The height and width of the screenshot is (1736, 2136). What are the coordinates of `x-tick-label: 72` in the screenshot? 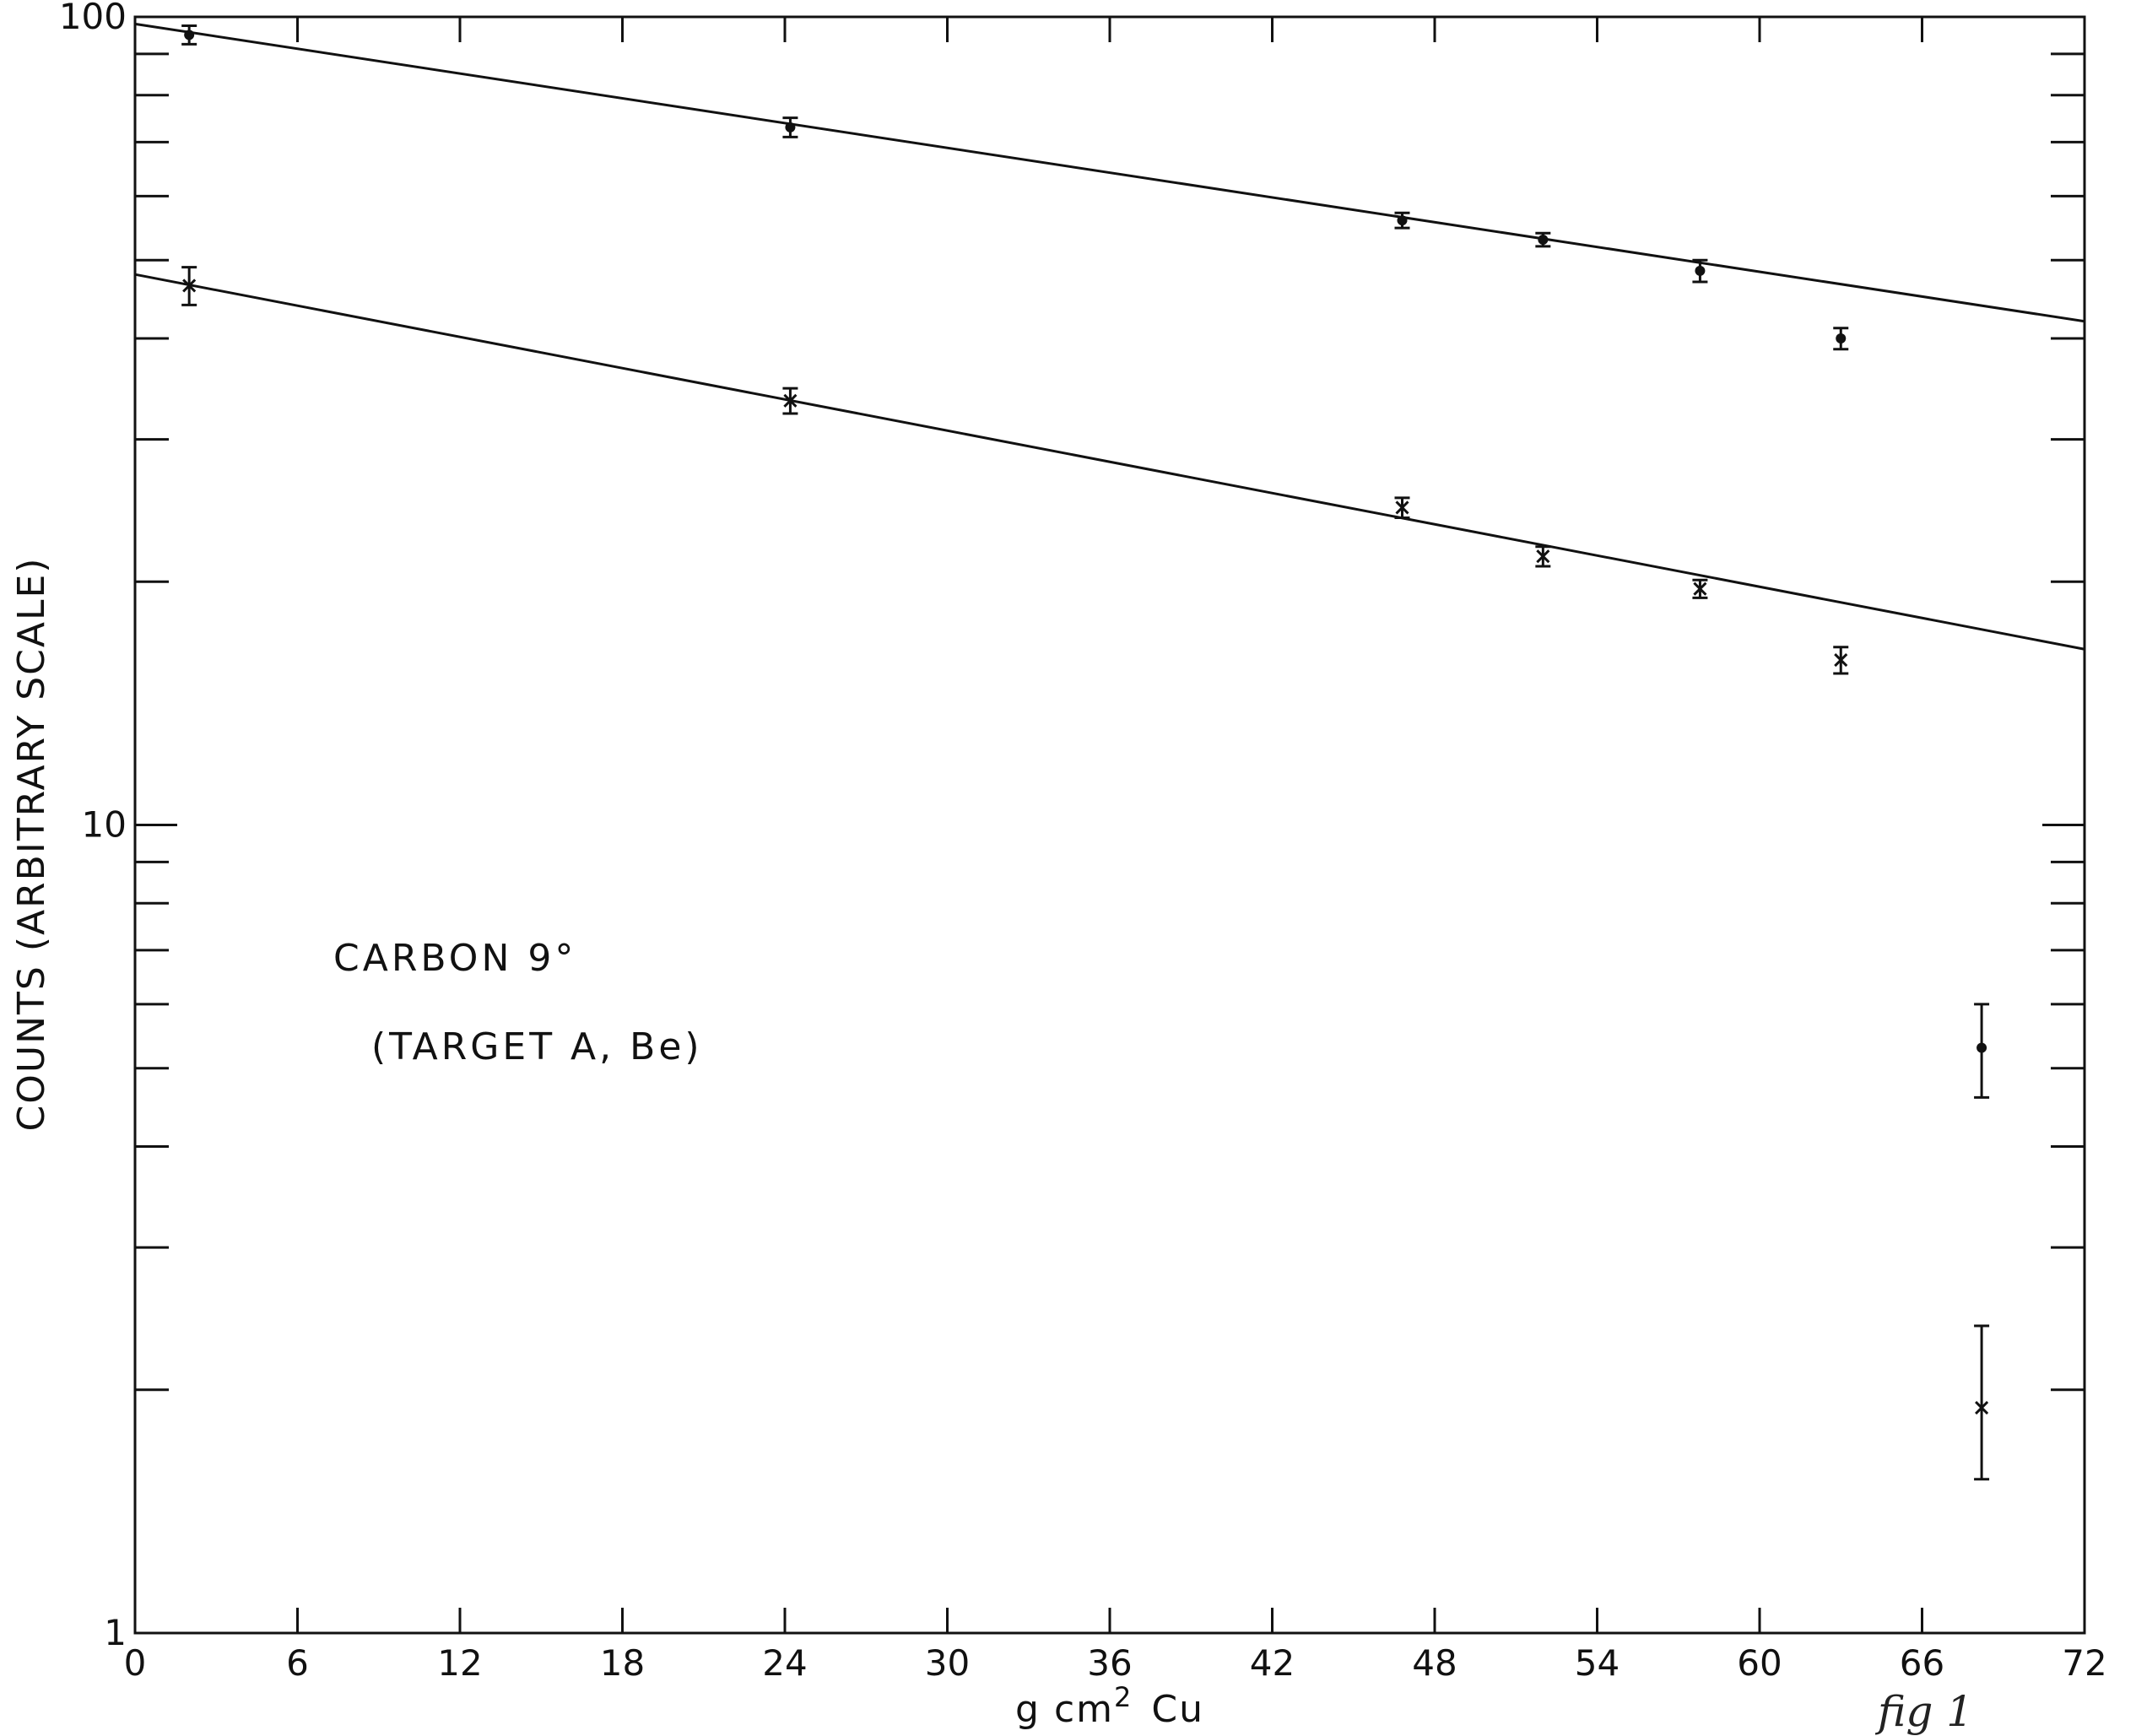 It's located at (2084, 1663).